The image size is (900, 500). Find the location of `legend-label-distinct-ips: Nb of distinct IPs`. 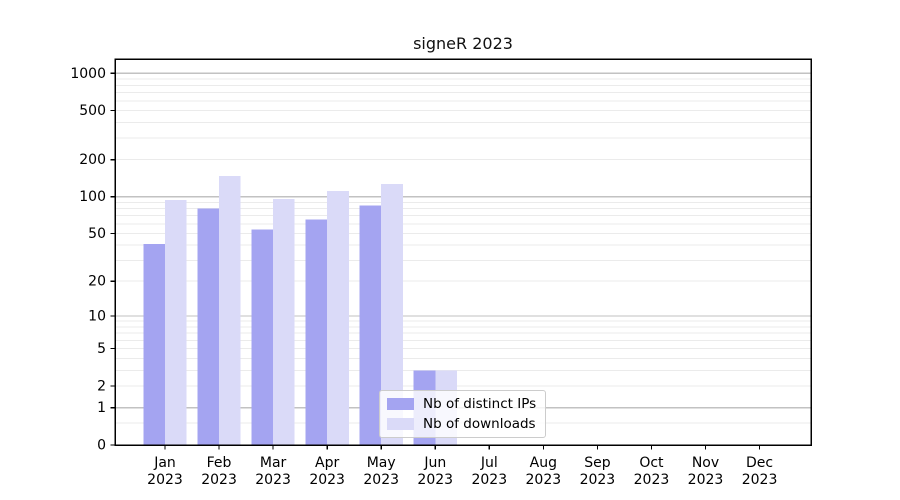

legend-label-distinct-ips: Nb of distinct IPs is located at coordinates (480, 404).